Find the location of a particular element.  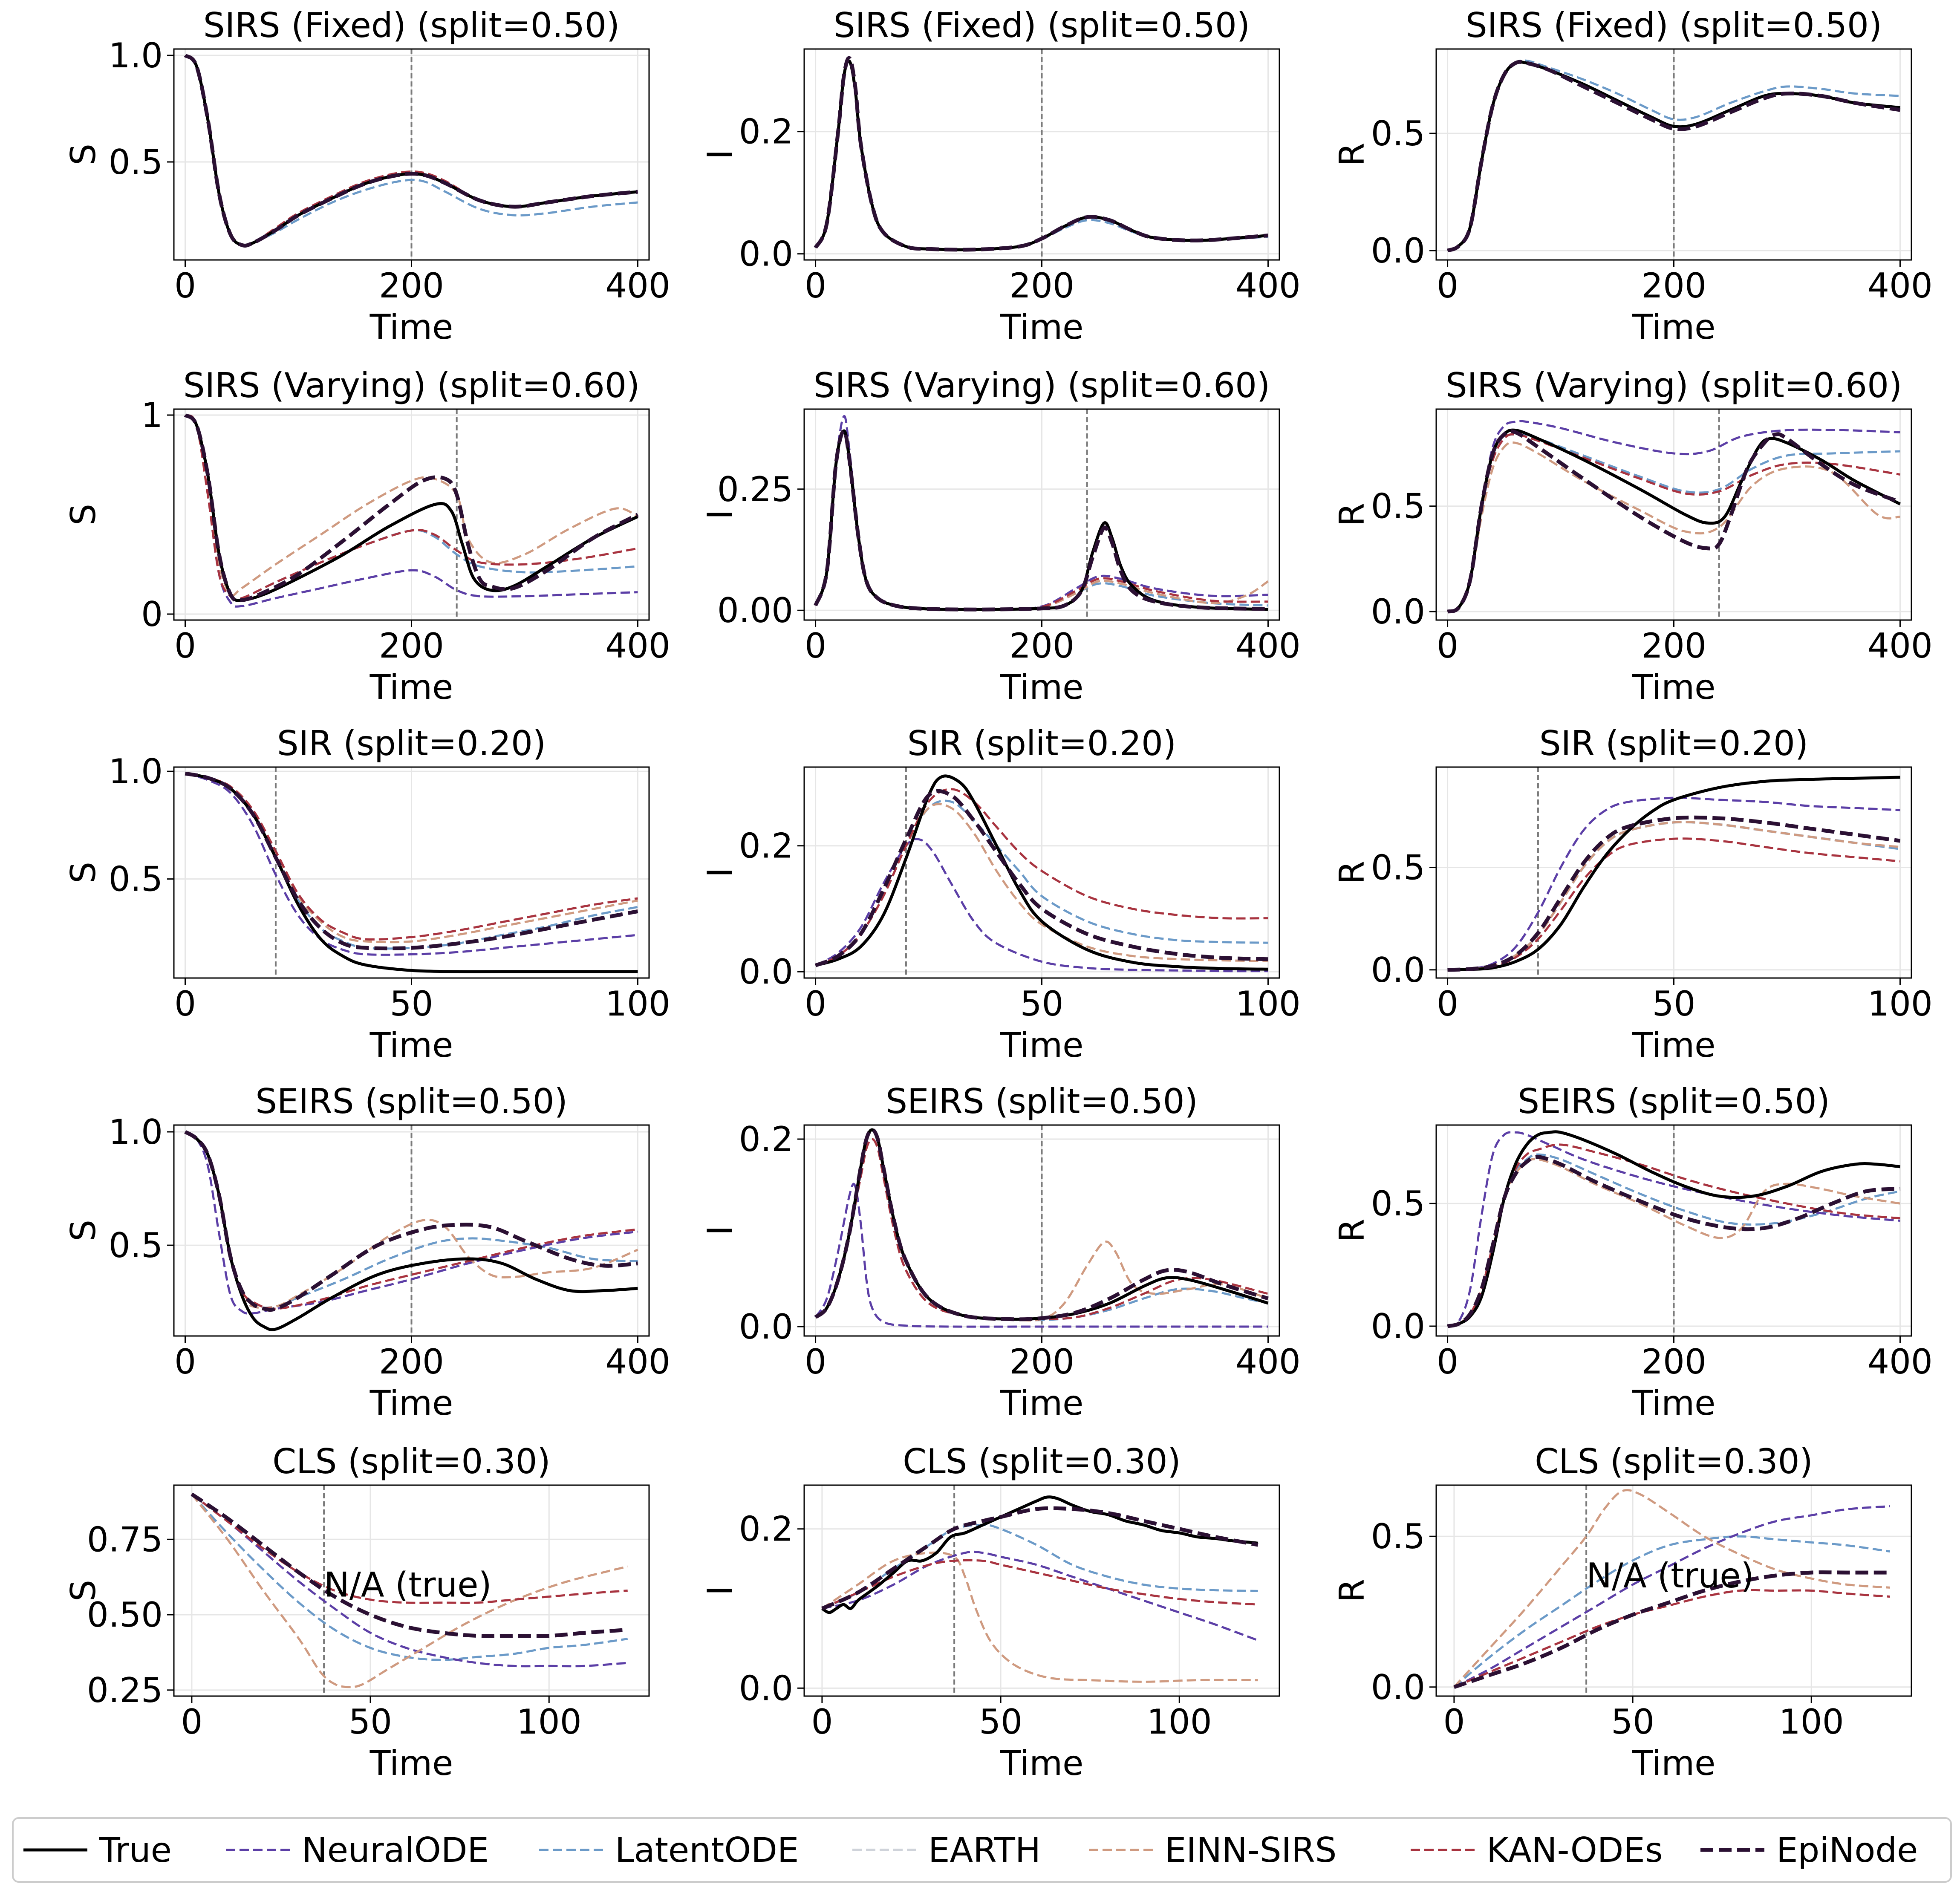

legend-item-earth: EARTH is located at coordinates (946, 1850).